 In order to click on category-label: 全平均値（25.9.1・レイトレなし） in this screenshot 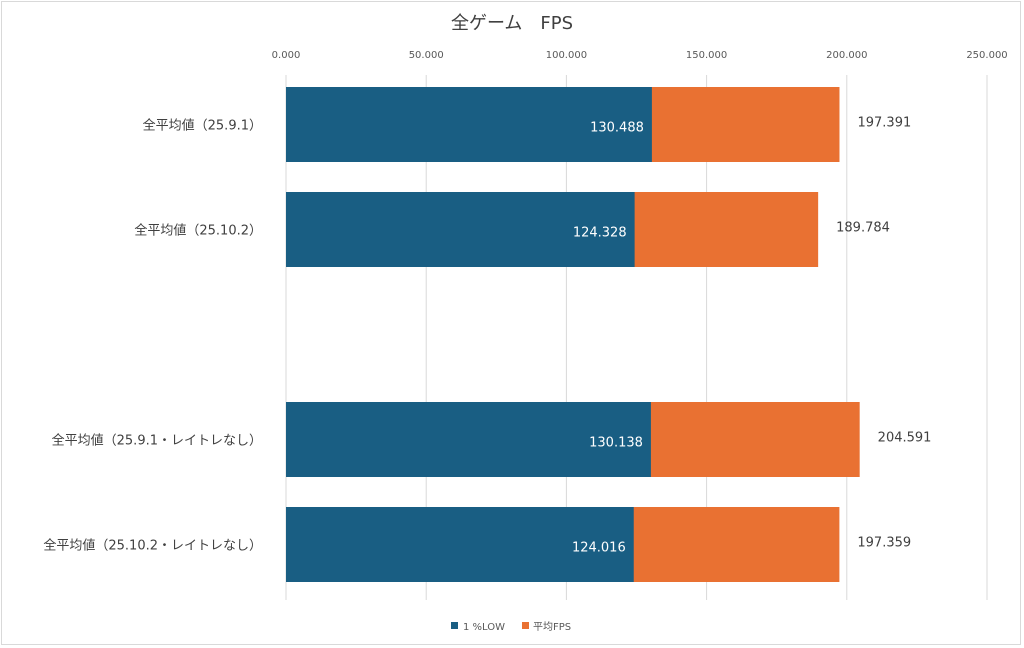, I will do `click(157, 441)`.